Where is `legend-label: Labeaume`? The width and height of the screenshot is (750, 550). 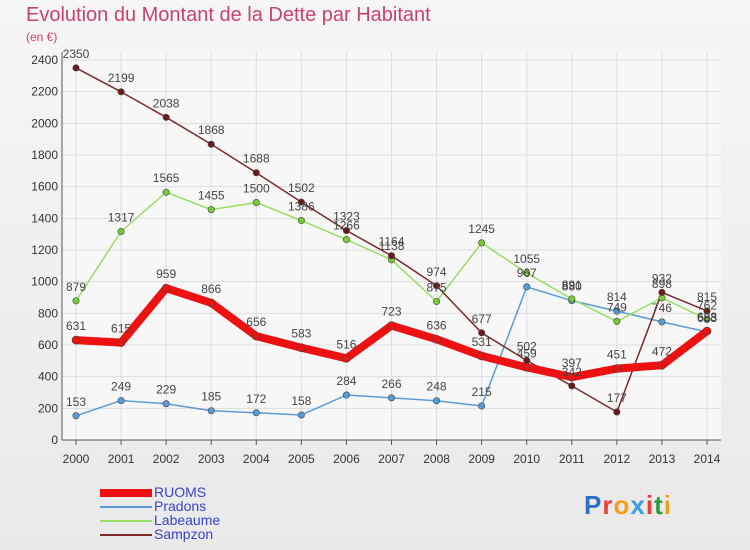
legend-label: Labeaume is located at coordinates (187, 520).